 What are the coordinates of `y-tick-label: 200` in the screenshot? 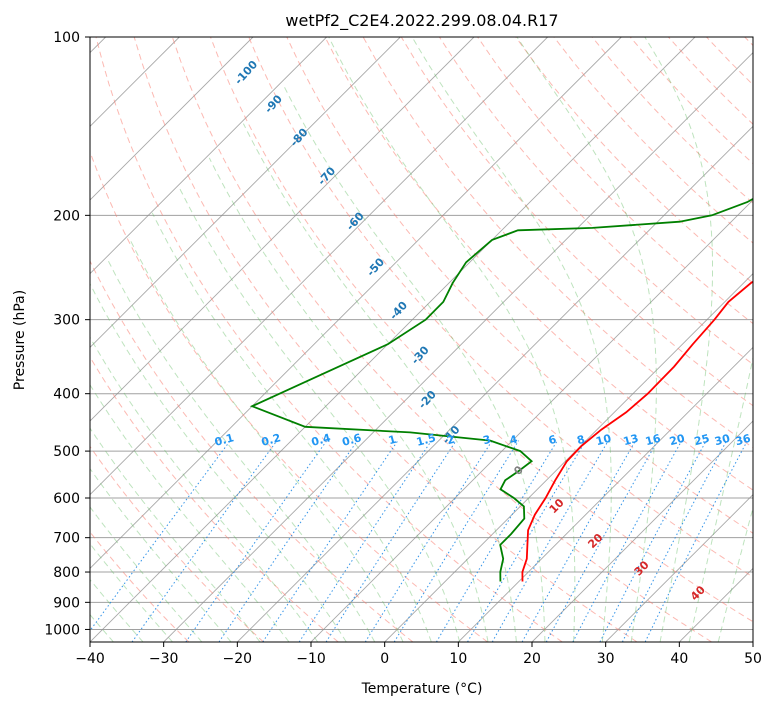 It's located at (66, 216).